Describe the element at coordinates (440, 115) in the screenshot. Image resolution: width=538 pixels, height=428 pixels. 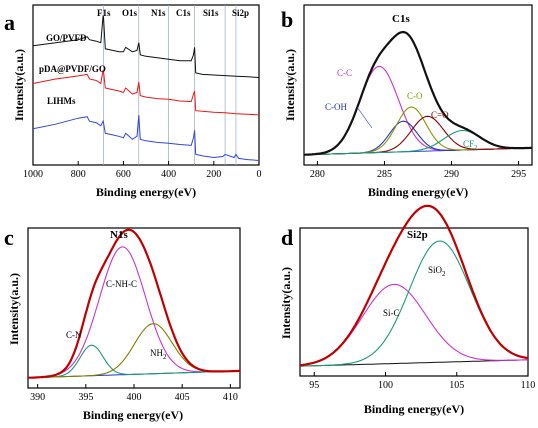
I see `peak-label-c-eq-o: C=O` at that location.